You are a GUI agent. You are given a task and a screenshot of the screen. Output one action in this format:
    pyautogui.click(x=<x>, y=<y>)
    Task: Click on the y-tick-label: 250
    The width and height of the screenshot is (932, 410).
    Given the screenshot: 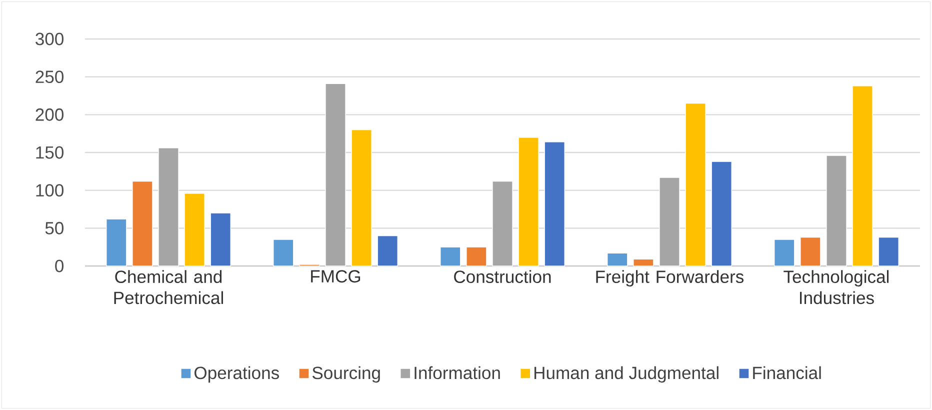 What is the action you would take?
    pyautogui.click(x=50, y=77)
    